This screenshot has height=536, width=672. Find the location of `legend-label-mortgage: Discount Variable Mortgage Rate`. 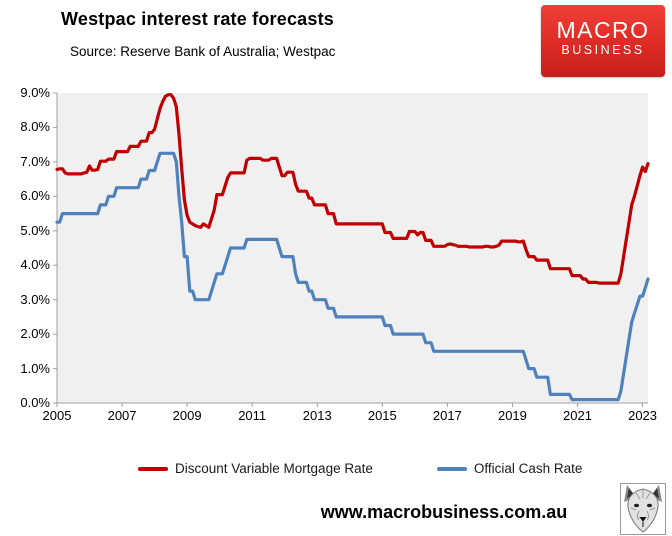

legend-label-mortgage: Discount Variable Mortgage Rate is located at coordinates (274, 468).